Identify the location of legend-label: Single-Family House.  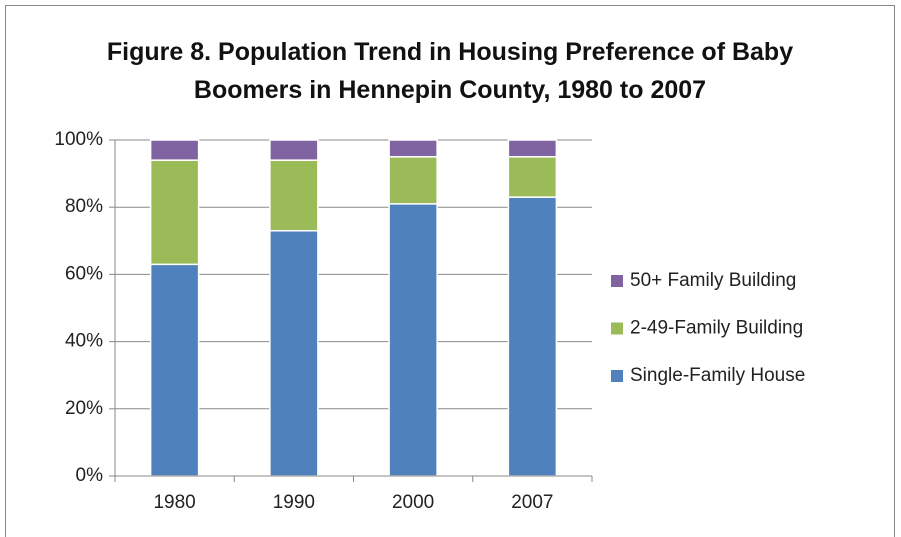
(717, 375).